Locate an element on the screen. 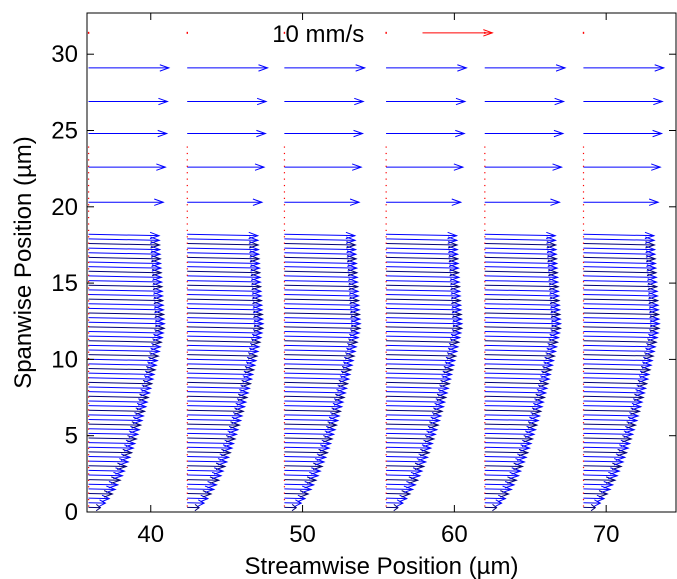 This screenshot has height=579, width=677. vector-s1-r38 is located at coordinates (225, 333).